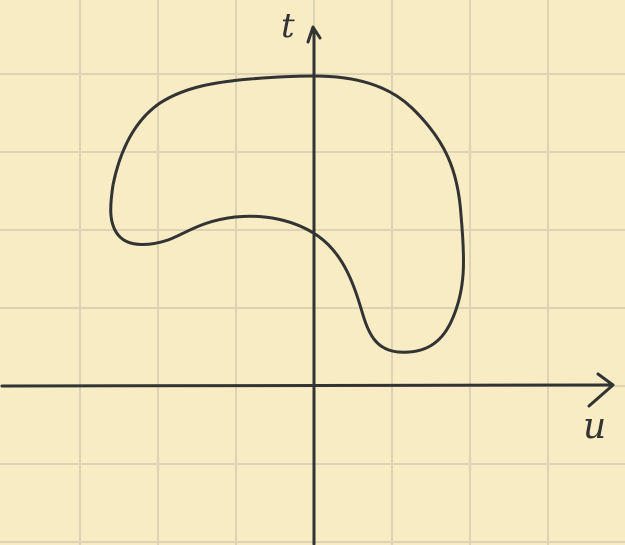 The height and width of the screenshot is (545, 625). What do you see at coordinates (594, 426) in the screenshot?
I see `horizontal-axis-label: u` at bounding box center [594, 426].